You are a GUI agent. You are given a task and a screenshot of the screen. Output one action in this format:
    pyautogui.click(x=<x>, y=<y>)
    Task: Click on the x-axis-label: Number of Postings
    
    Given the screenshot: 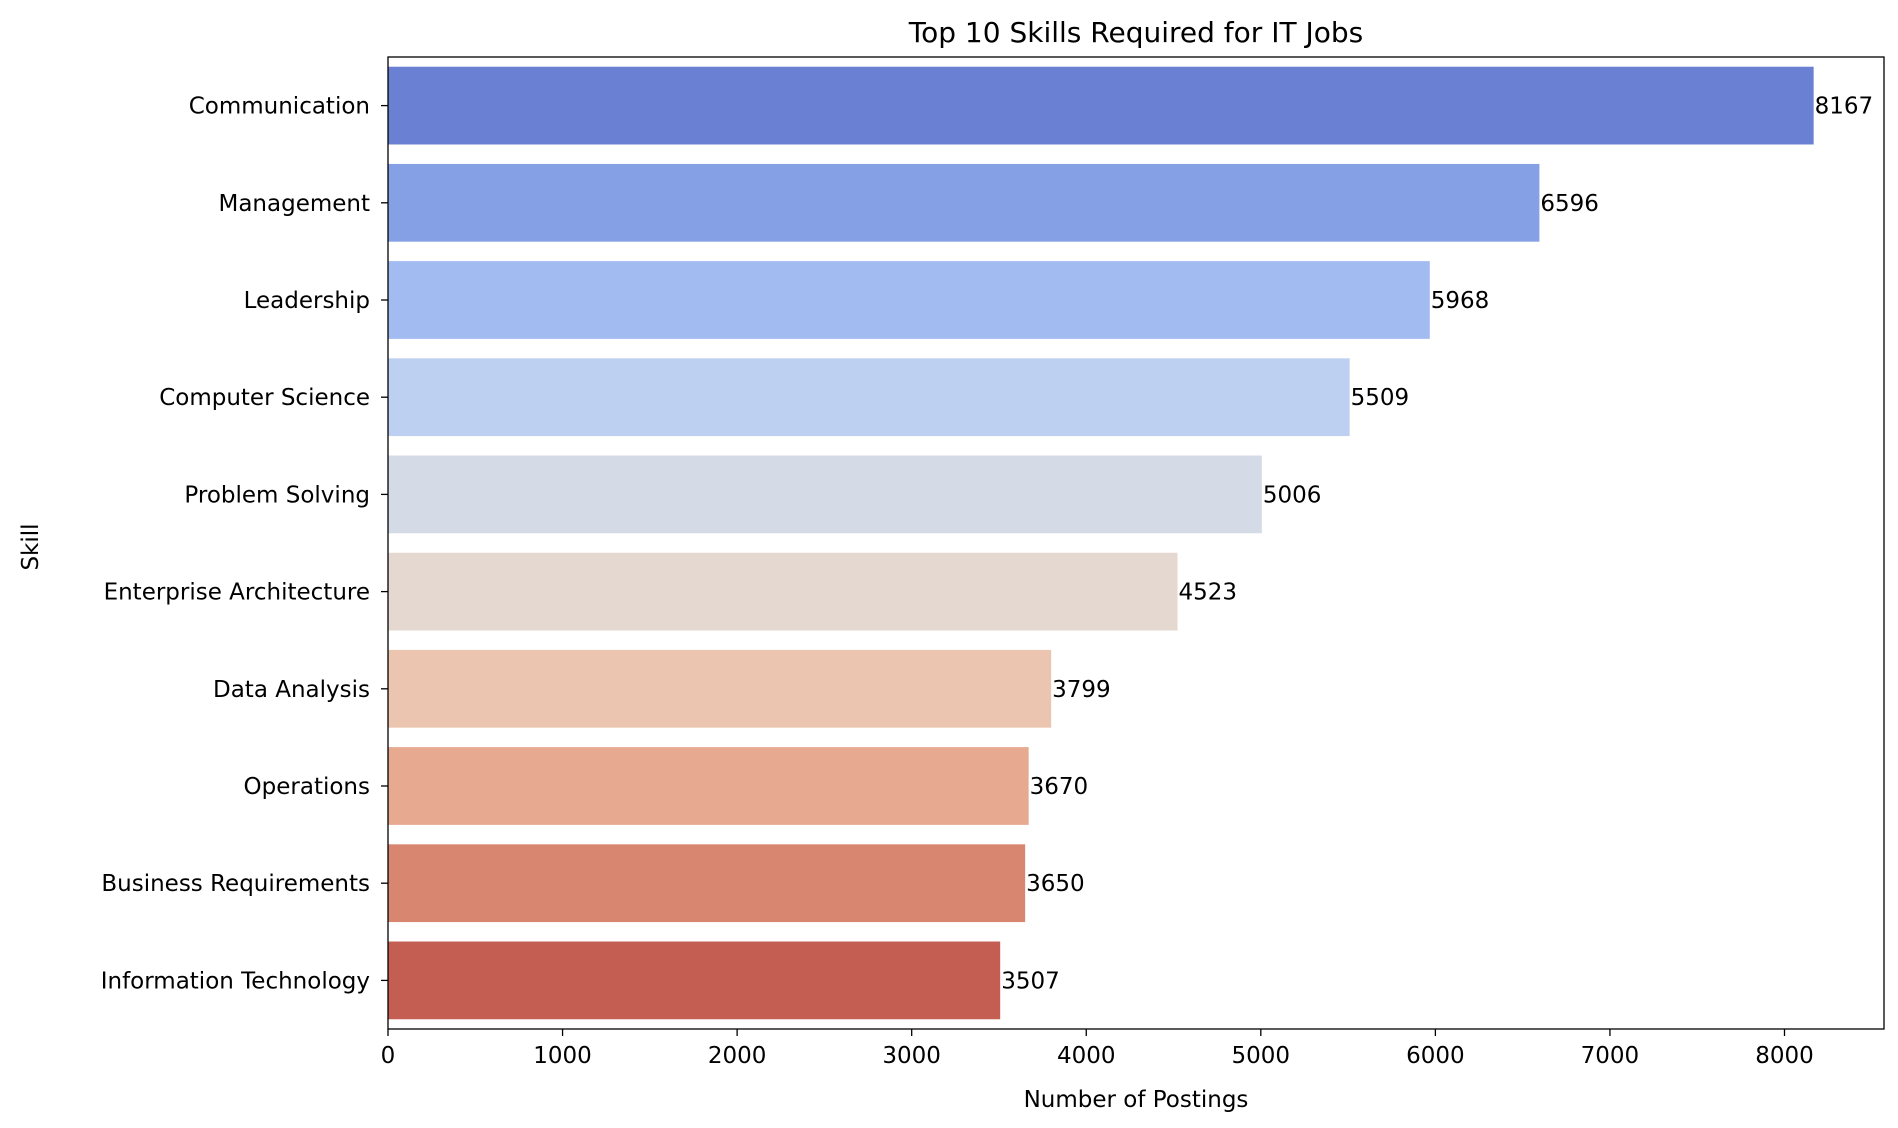 What is the action you would take?
    pyautogui.click(x=1136, y=1100)
    